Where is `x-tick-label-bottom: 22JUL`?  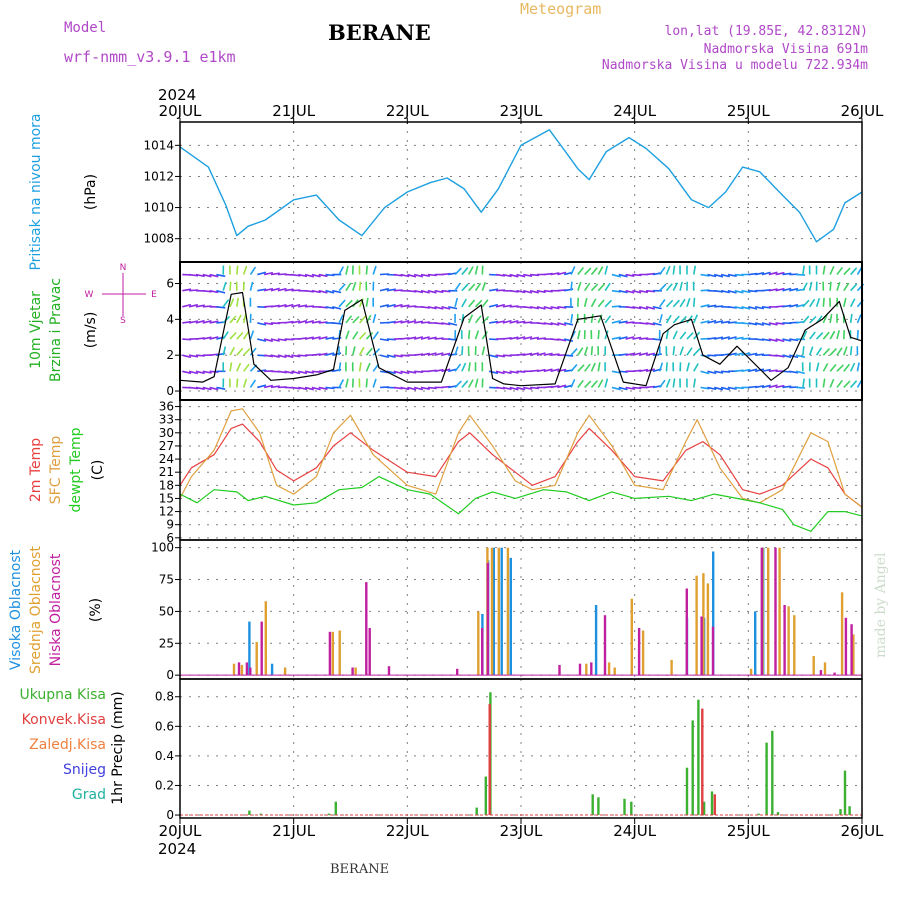 x-tick-label-bottom: 22JUL is located at coordinates (407, 831).